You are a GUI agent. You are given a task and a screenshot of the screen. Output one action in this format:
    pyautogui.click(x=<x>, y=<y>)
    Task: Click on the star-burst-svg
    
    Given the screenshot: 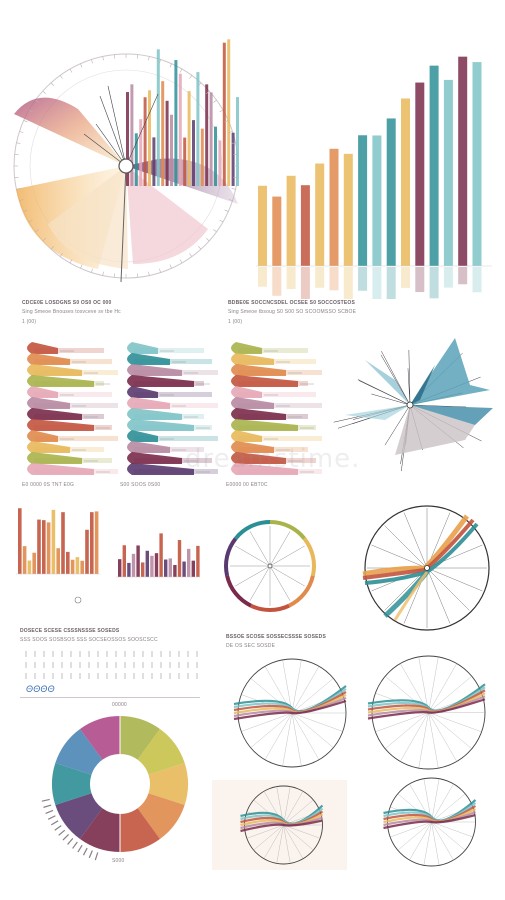 What is the action you would take?
    pyautogui.click(x=413, y=405)
    